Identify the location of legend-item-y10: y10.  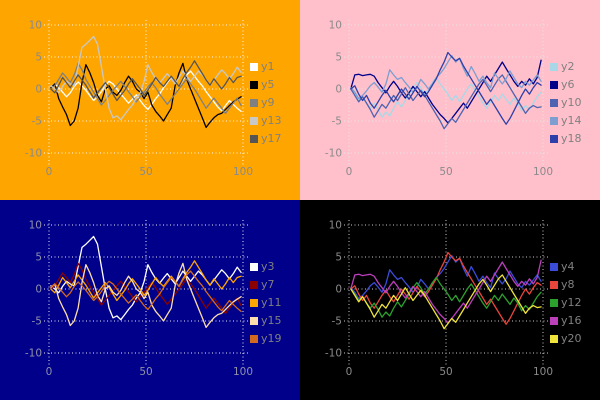
(566, 102).